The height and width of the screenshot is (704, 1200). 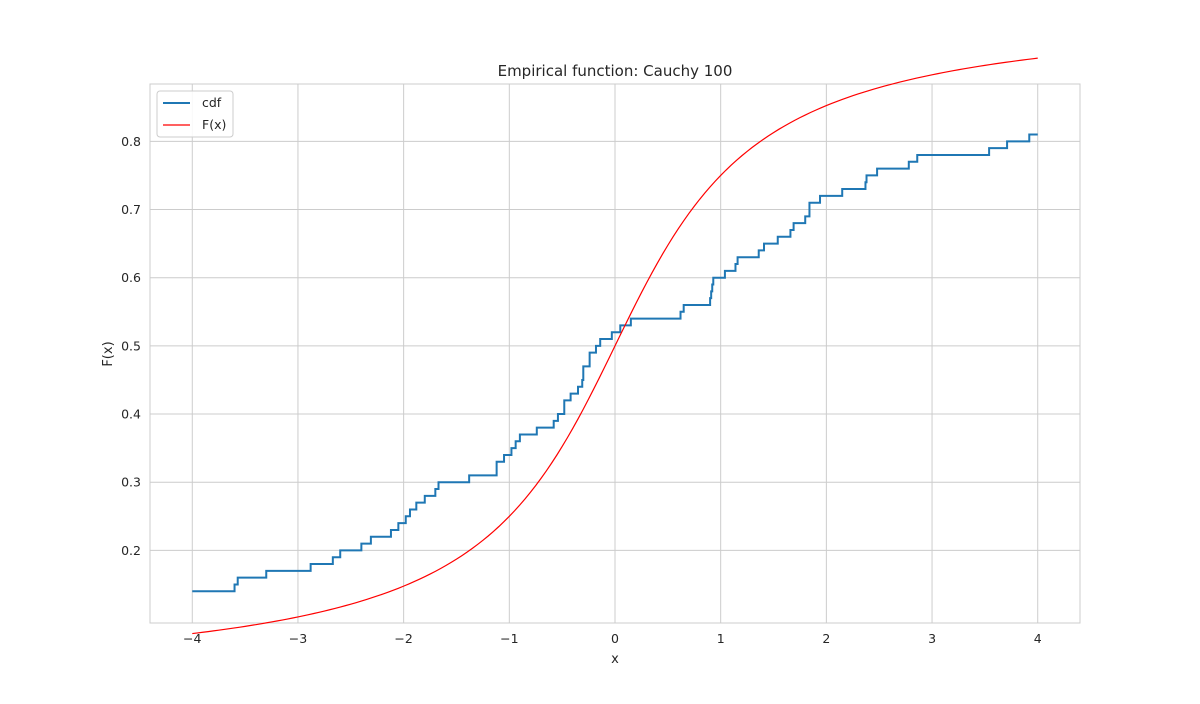 I want to click on x-tick-label: 2, so click(x=826, y=638).